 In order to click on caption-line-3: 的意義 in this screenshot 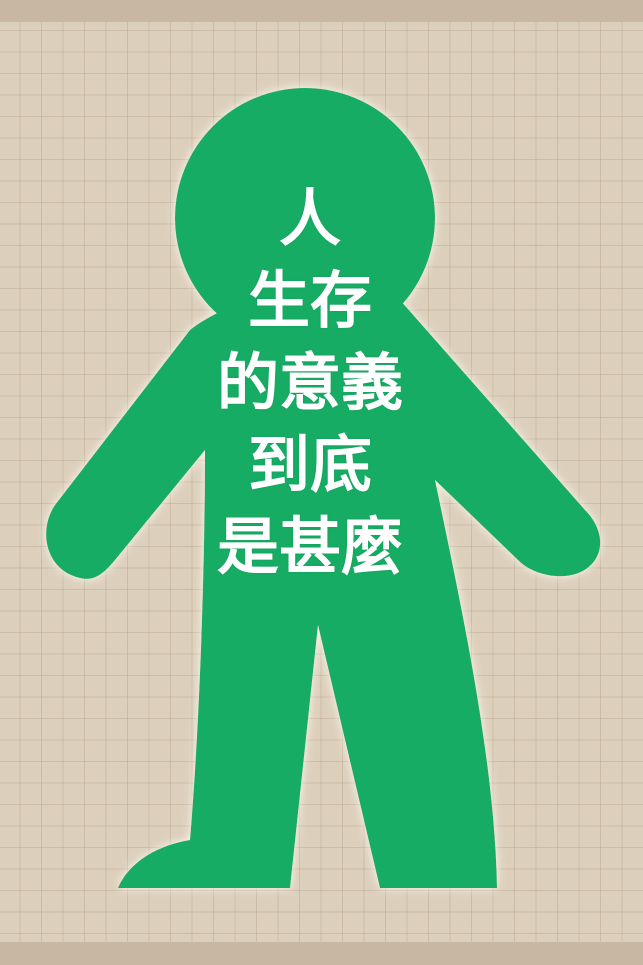, I will do `click(309, 382)`.